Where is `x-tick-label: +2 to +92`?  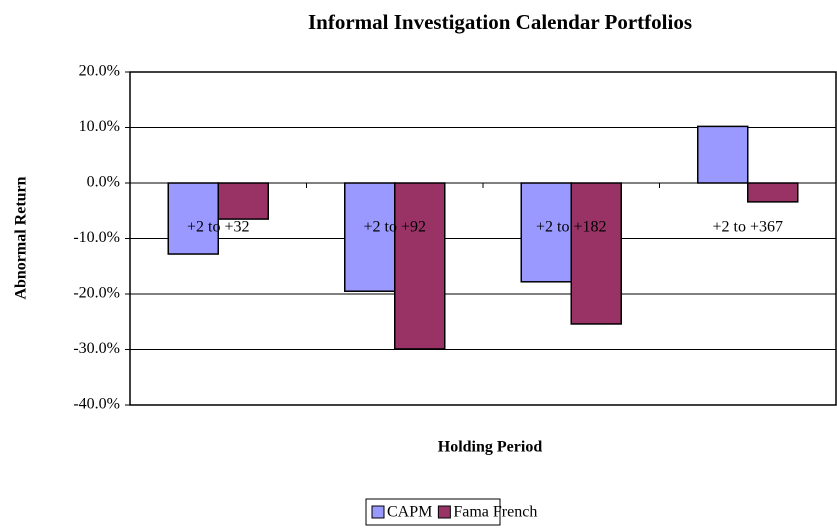
x-tick-label: +2 to +92 is located at coordinates (395, 227).